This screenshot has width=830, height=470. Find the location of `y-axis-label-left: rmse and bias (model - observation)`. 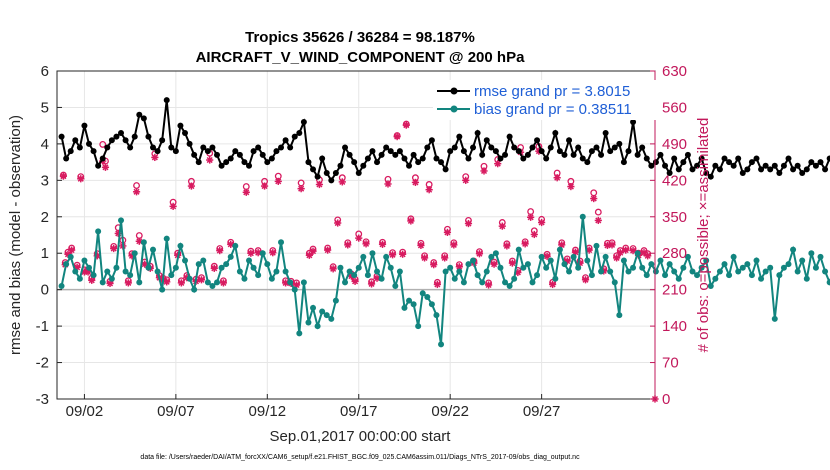

y-axis-label-left: rmse and bias (model - observation) is located at coordinates (15, 235).